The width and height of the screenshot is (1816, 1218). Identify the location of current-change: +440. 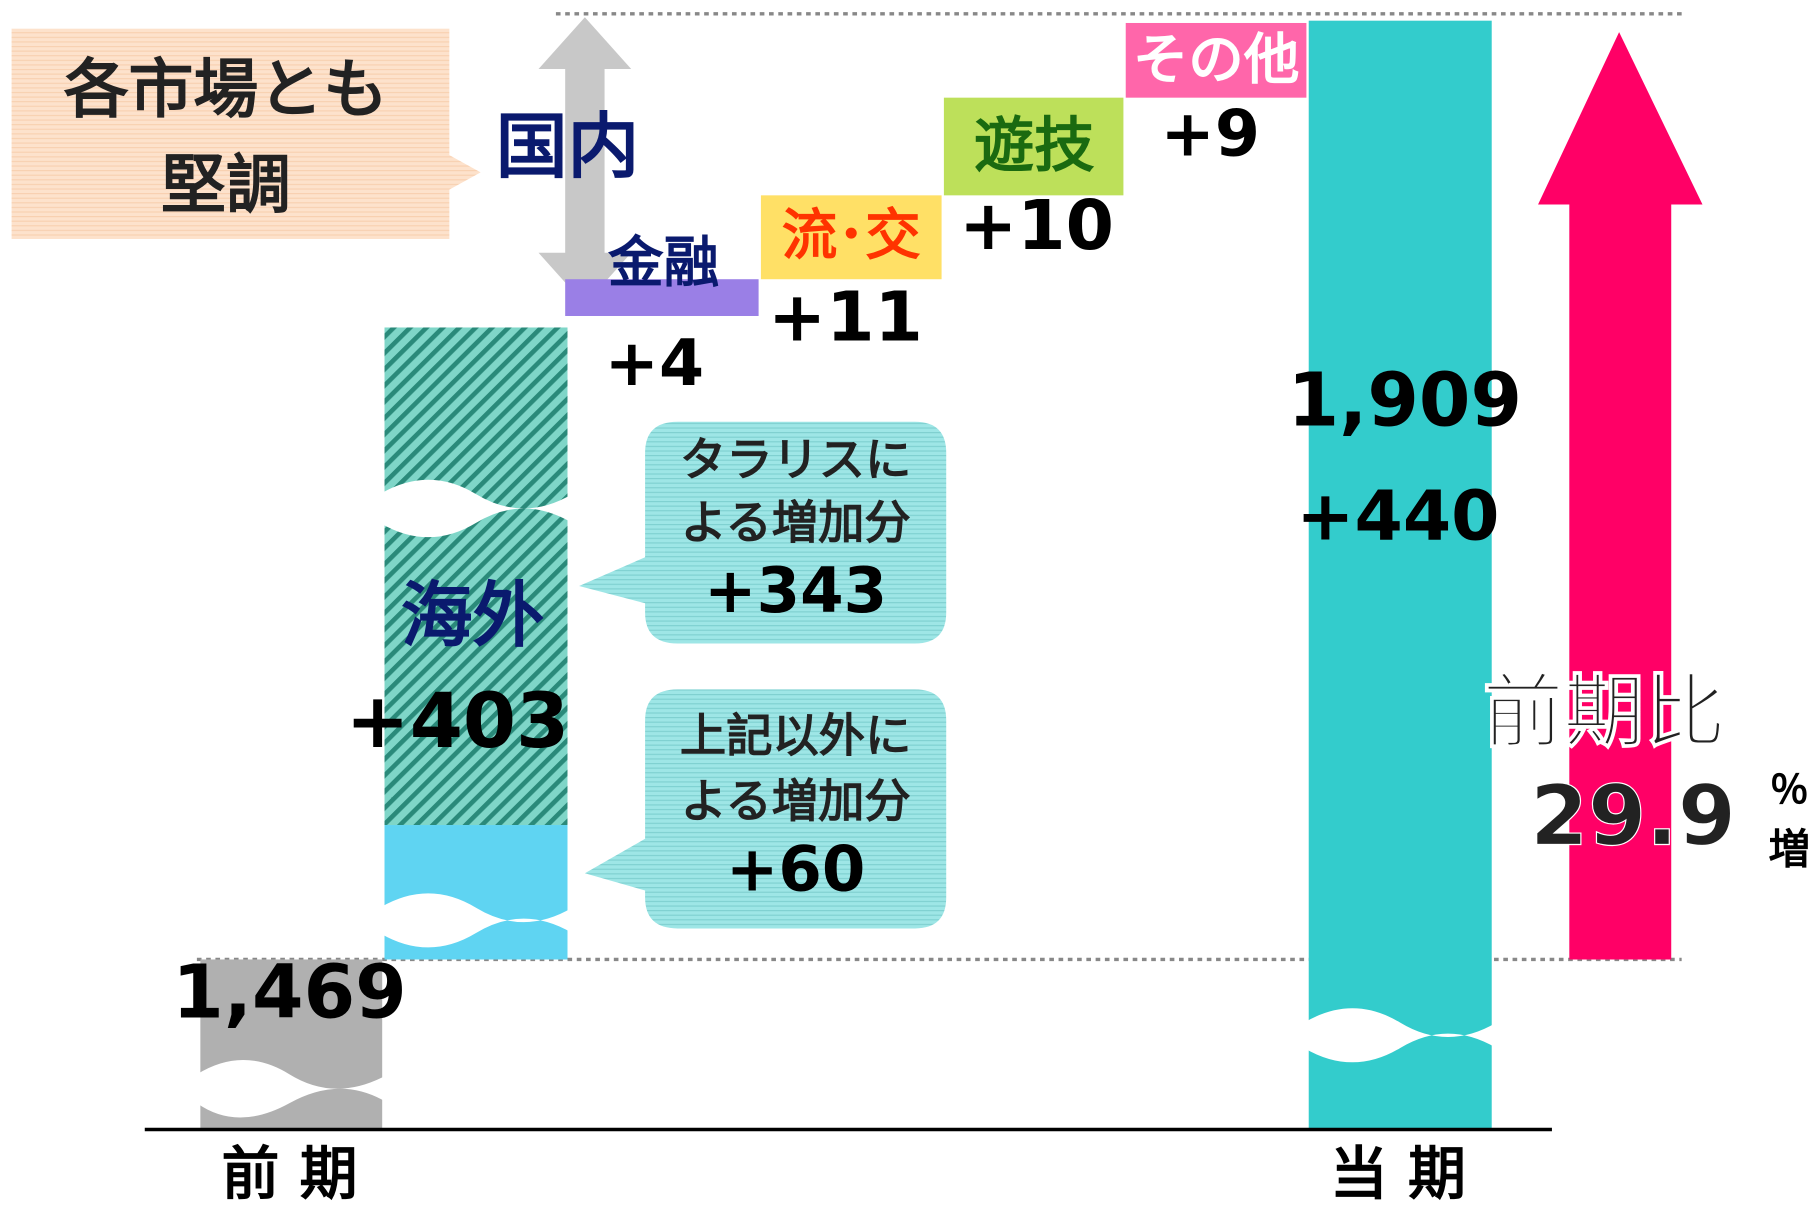
(1397, 517).